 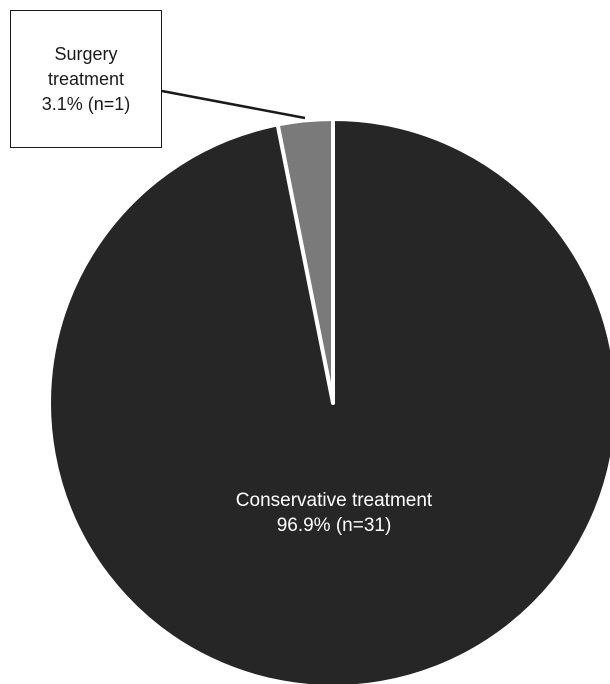 What do you see at coordinates (334, 525) in the screenshot?
I see `conservative-label-percent: 96.9% (n=31)` at bounding box center [334, 525].